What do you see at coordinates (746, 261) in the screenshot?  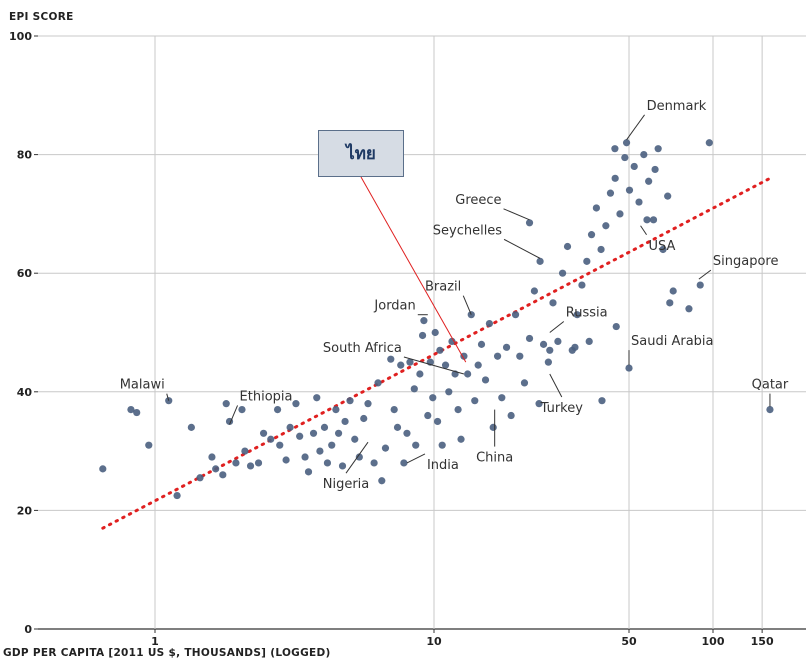 I see `annotation-label: Singapore` at bounding box center [746, 261].